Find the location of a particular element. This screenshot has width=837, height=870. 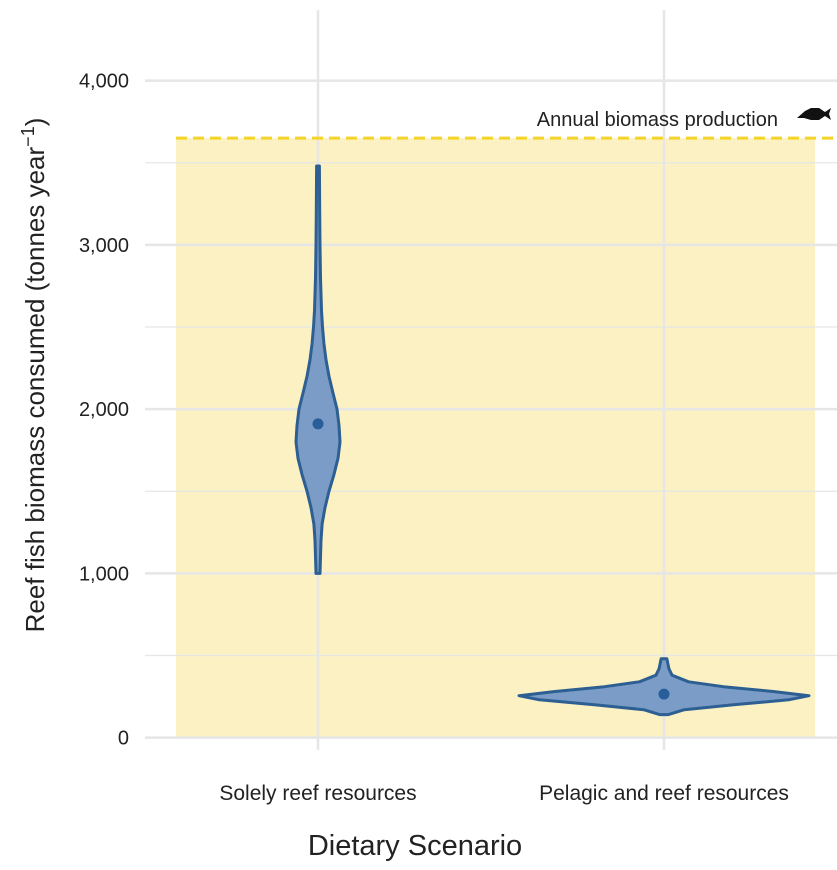

y-title-end: ) is located at coordinates (35, 122).